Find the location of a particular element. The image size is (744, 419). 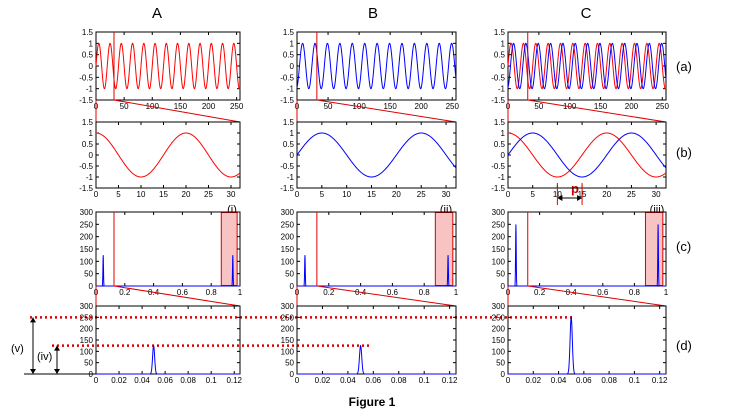

phase-arrowhead-right is located at coordinates (580, 198).